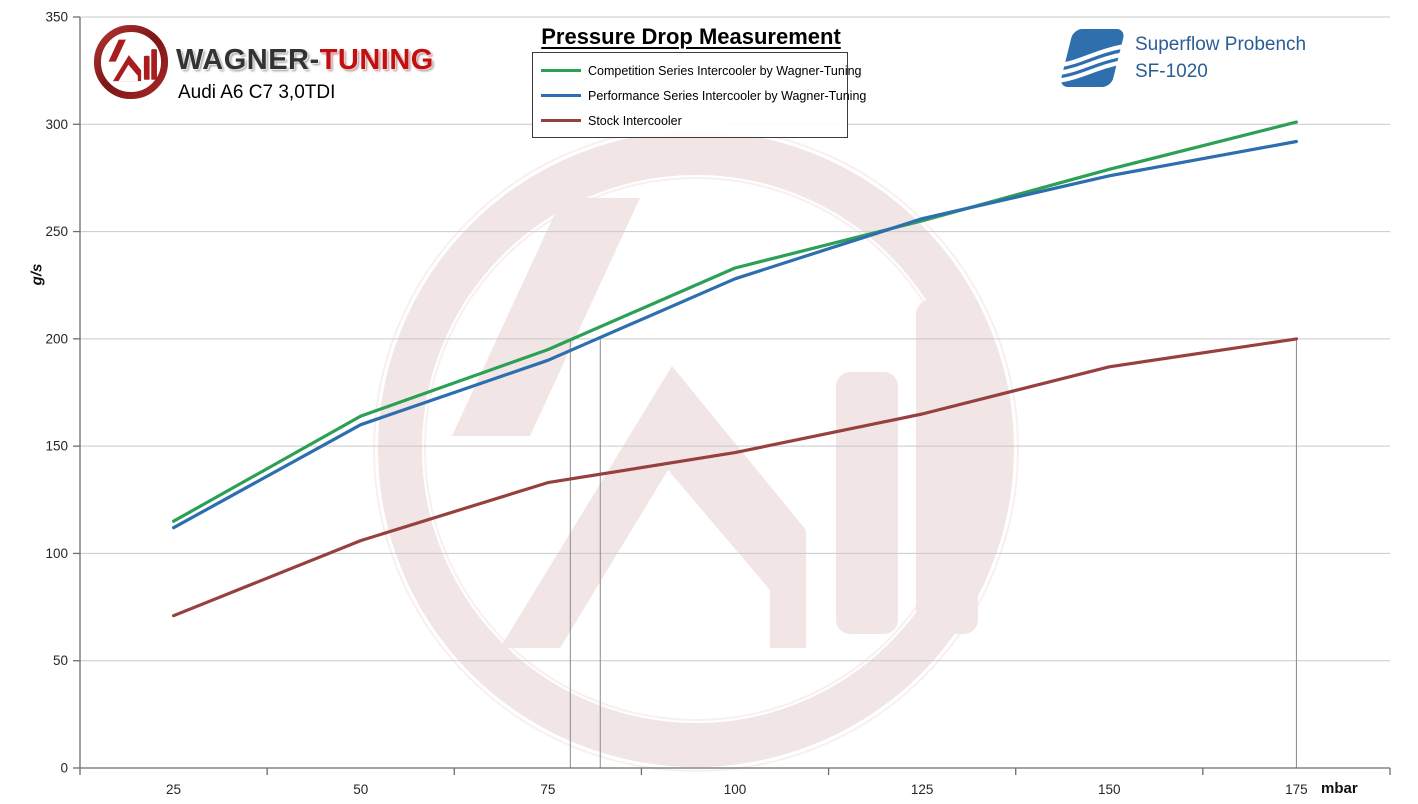  Describe the element at coordinates (922, 789) in the screenshot. I see `x-tick-label: 125` at that location.